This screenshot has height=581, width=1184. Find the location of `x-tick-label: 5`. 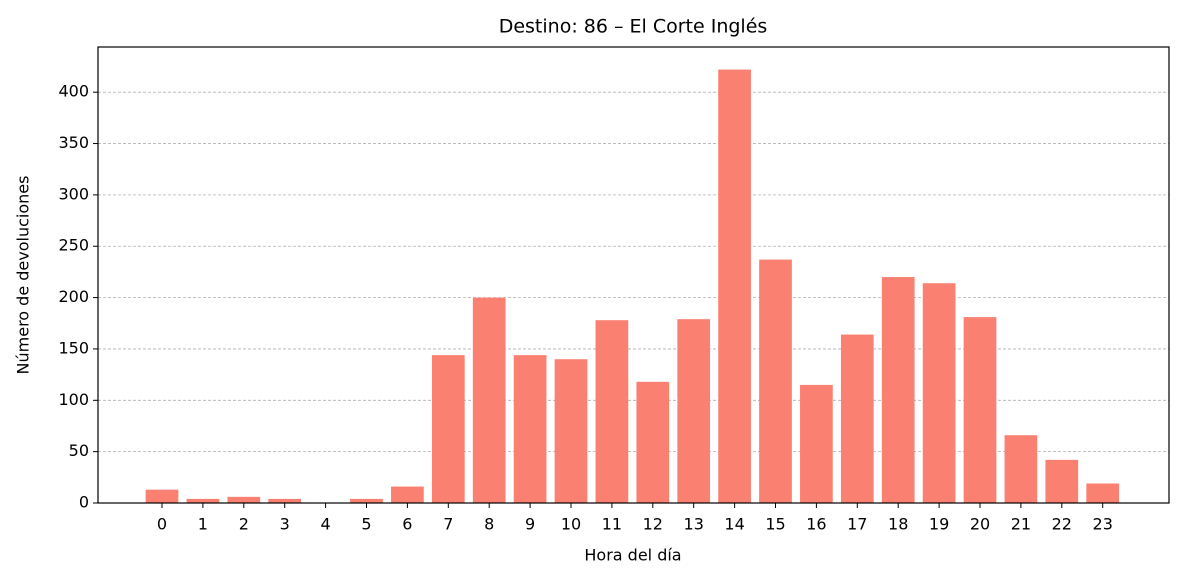

x-tick-label: 5 is located at coordinates (366, 524).